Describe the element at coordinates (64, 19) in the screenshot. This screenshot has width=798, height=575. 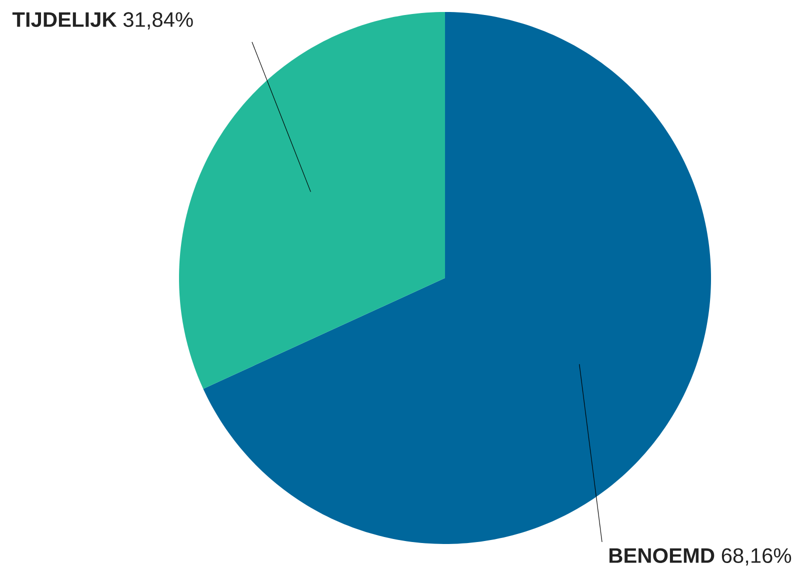
I see `slice-label: TIJDELIJK` at that location.